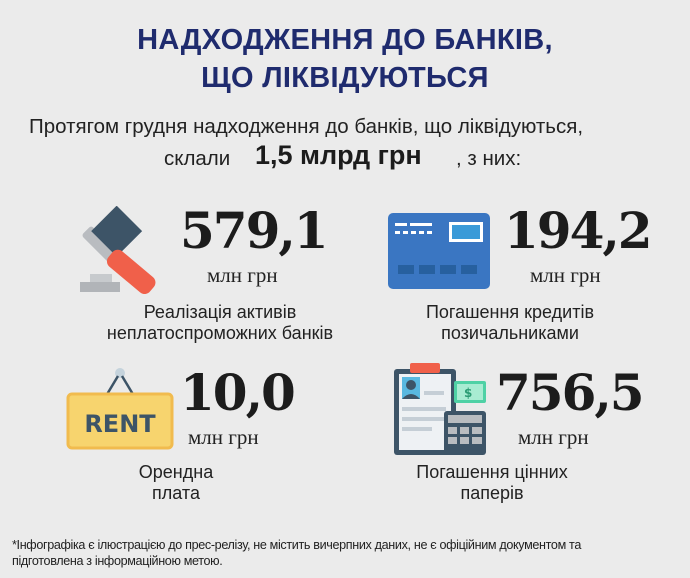 This screenshot has height=578, width=690. I want to click on value-loan-repayment: 194,2, so click(578, 230).